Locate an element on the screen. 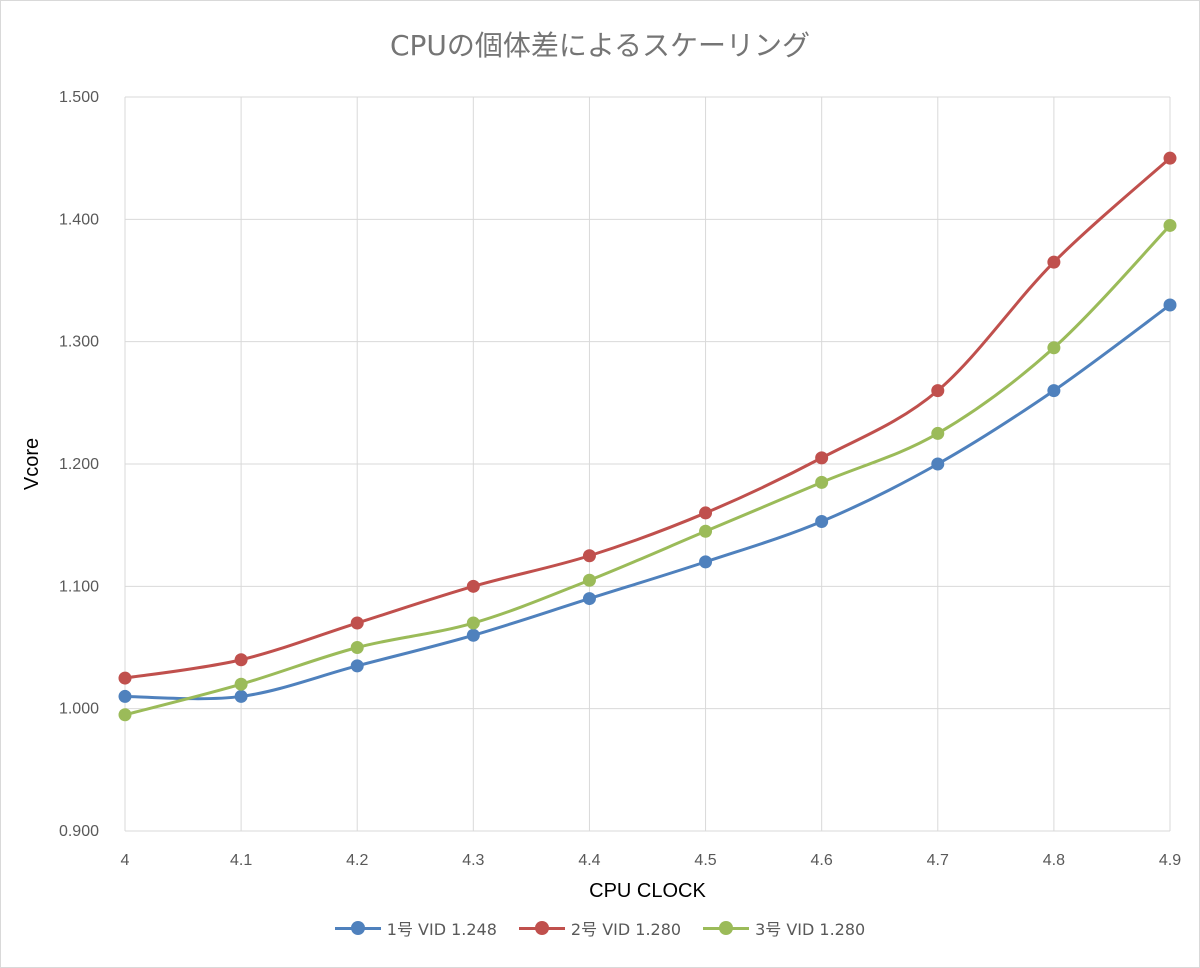 This screenshot has width=1200, height=968. x-tick-label: 4.6 is located at coordinates (822, 860).